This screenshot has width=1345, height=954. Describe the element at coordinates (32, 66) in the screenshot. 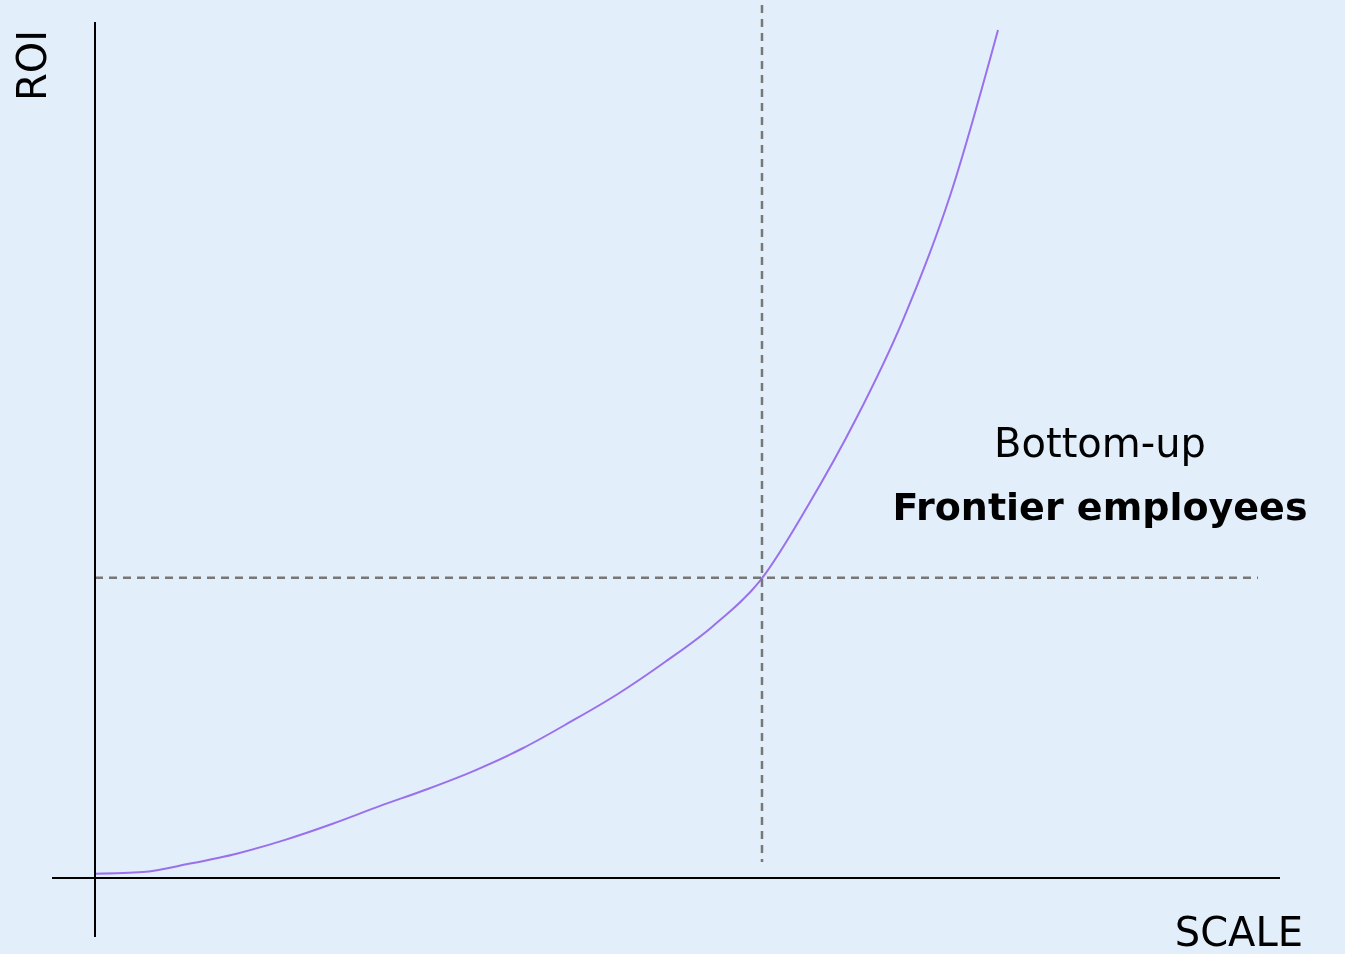

I see `y-axis-title: ROI` at that location.